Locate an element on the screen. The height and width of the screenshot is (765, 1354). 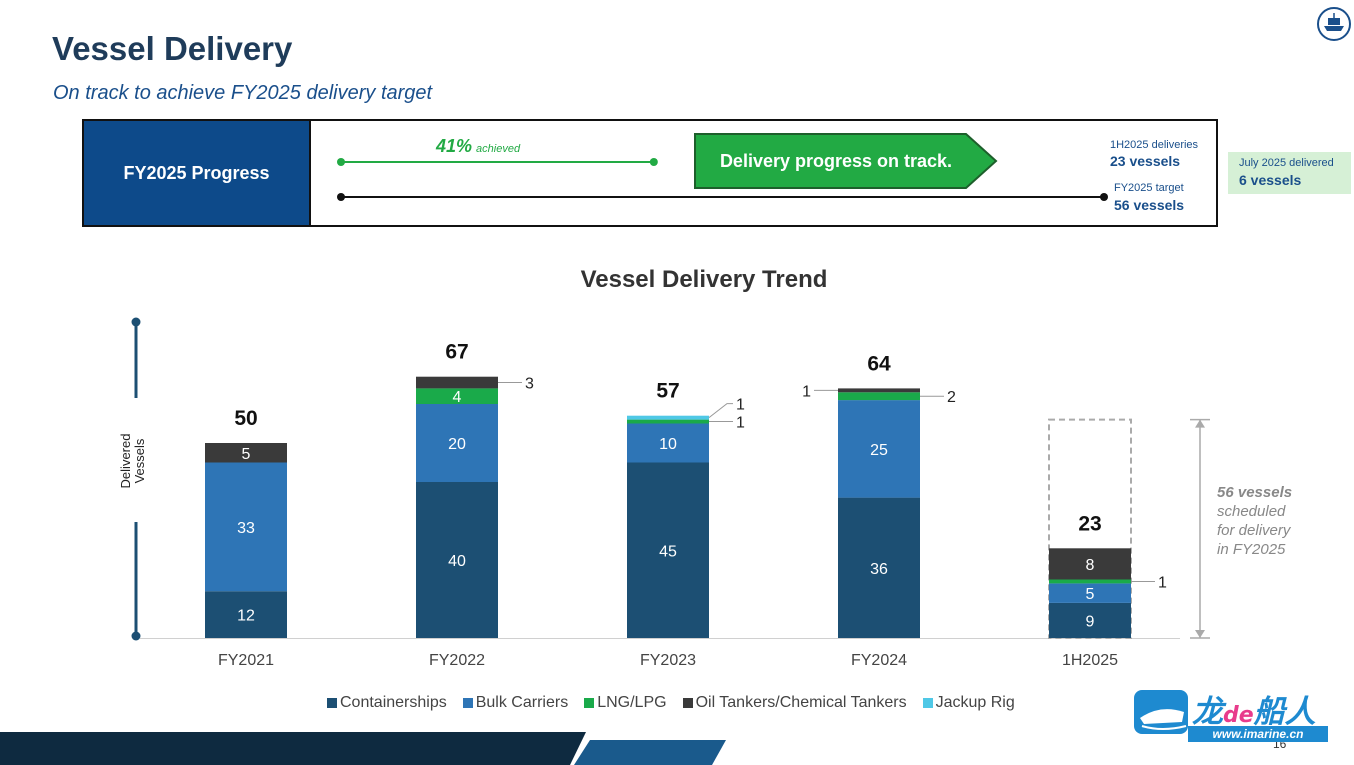
y-axis-bottom-dot is located at coordinates (136, 636).